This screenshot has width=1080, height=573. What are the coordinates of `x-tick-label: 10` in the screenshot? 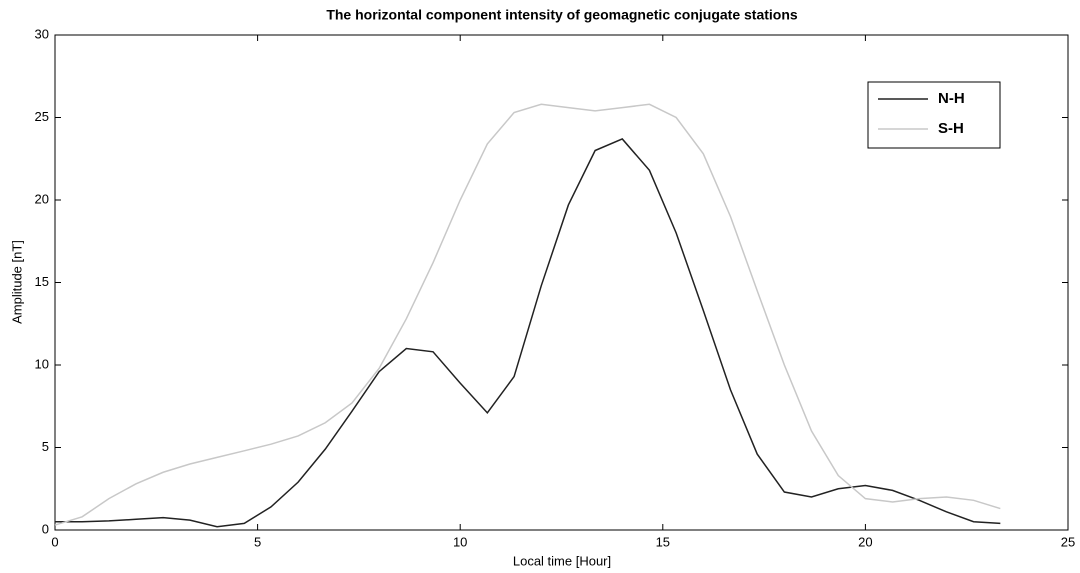 It's located at (460, 541).